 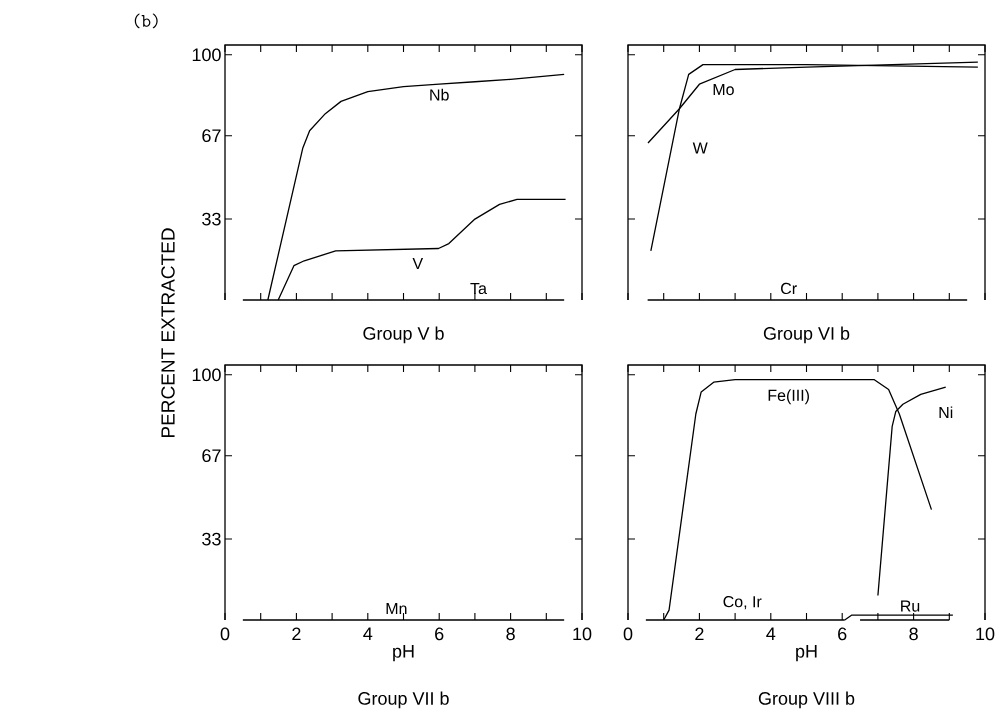 What do you see at coordinates (723, 89) in the screenshot?
I see `series-label: Mo` at bounding box center [723, 89].